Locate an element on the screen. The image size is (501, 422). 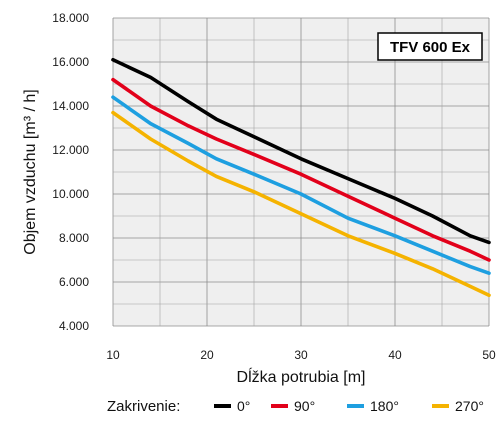
x-tick-label: 10 is located at coordinates (113, 355).